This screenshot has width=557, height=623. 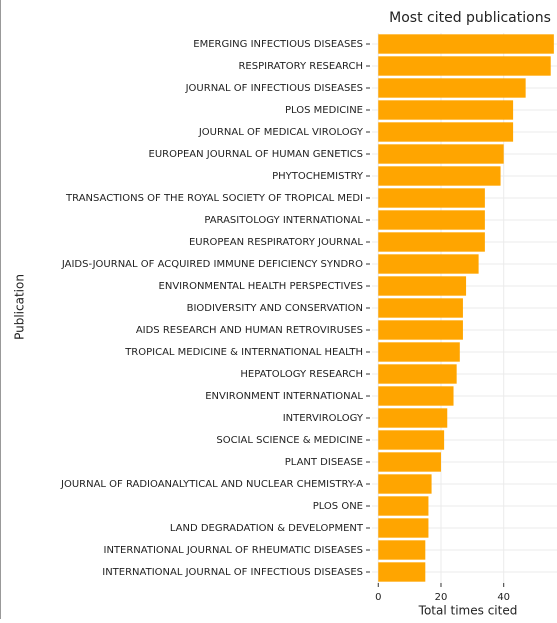 What do you see at coordinates (281, 132) in the screenshot?
I see `y-tick-label: JOURNAL OF MEDICAL VIROLOGY` at bounding box center [281, 132].